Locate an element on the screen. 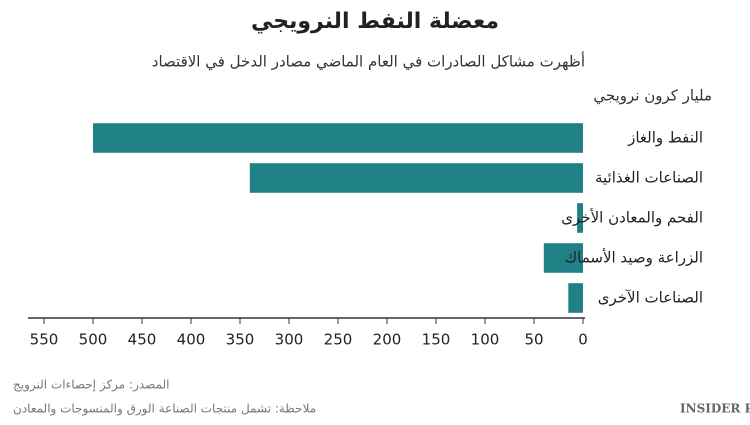  x-tick-label: 450 is located at coordinates (142, 340).